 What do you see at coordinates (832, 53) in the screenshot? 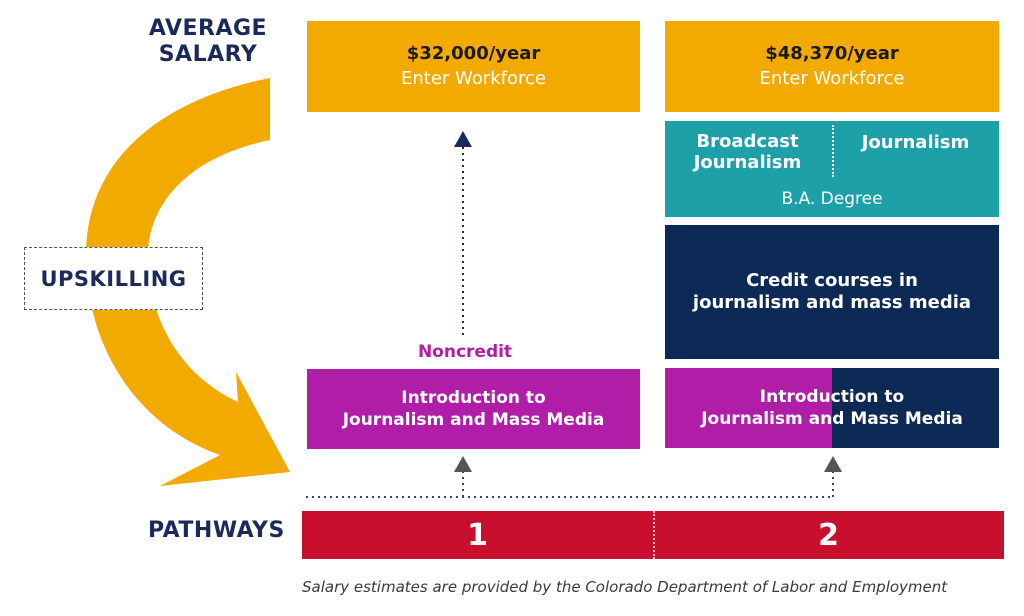
I see `pathway2-salary: $48,370/year` at bounding box center [832, 53].